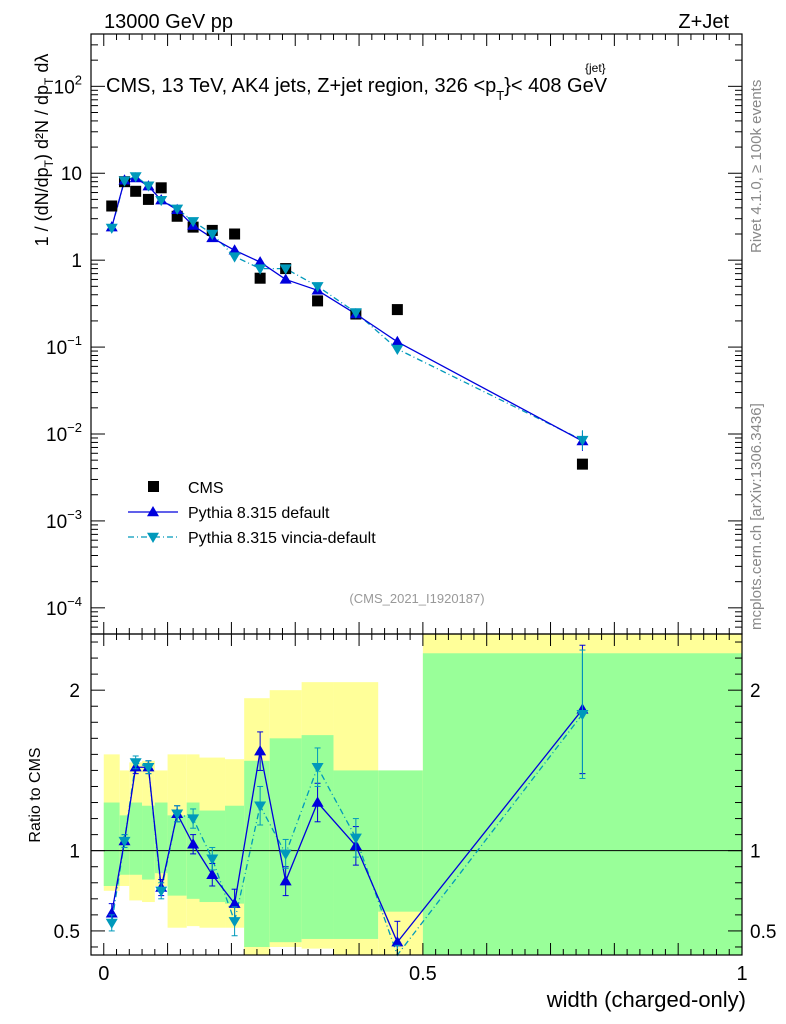 The image size is (786, 1024). What do you see at coordinates (49, 163) in the screenshot?
I see `main-ylabel-sub: T` at bounding box center [49, 163].